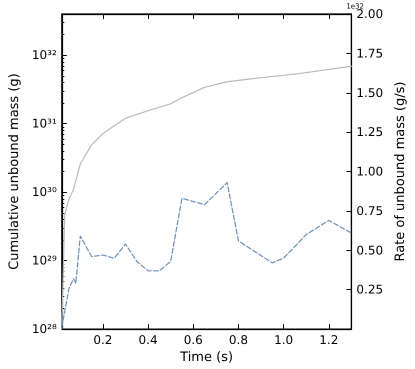 This screenshot has height=369, width=415. I want to click on y-tick-label: 10³⁰, so click(44, 192).